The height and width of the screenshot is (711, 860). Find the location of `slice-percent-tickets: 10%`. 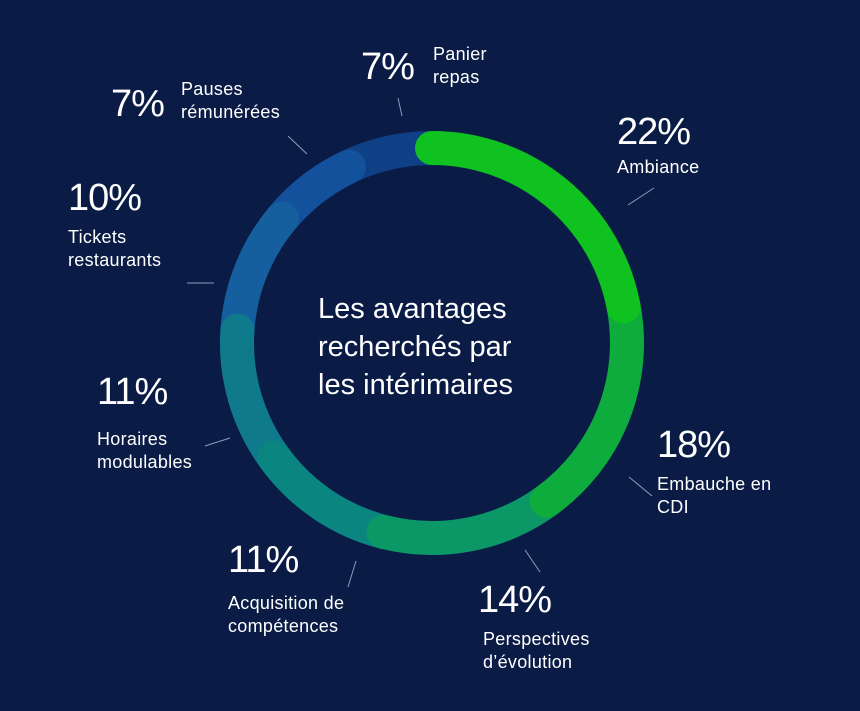

slice-percent-tickets: 10% is located at coordinates (105, 198).